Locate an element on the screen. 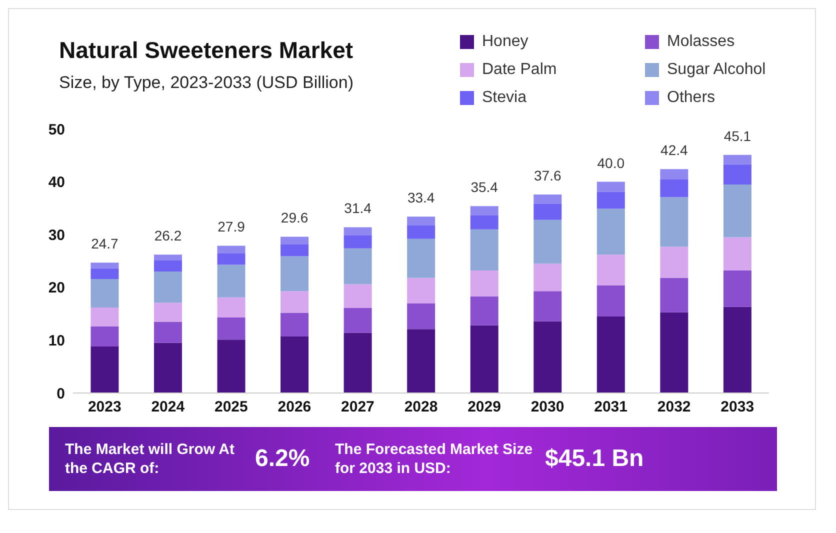 The height and width of the screenshot is (533, 836). x-tick-label: 2033 is located at coordinates (737, 407).